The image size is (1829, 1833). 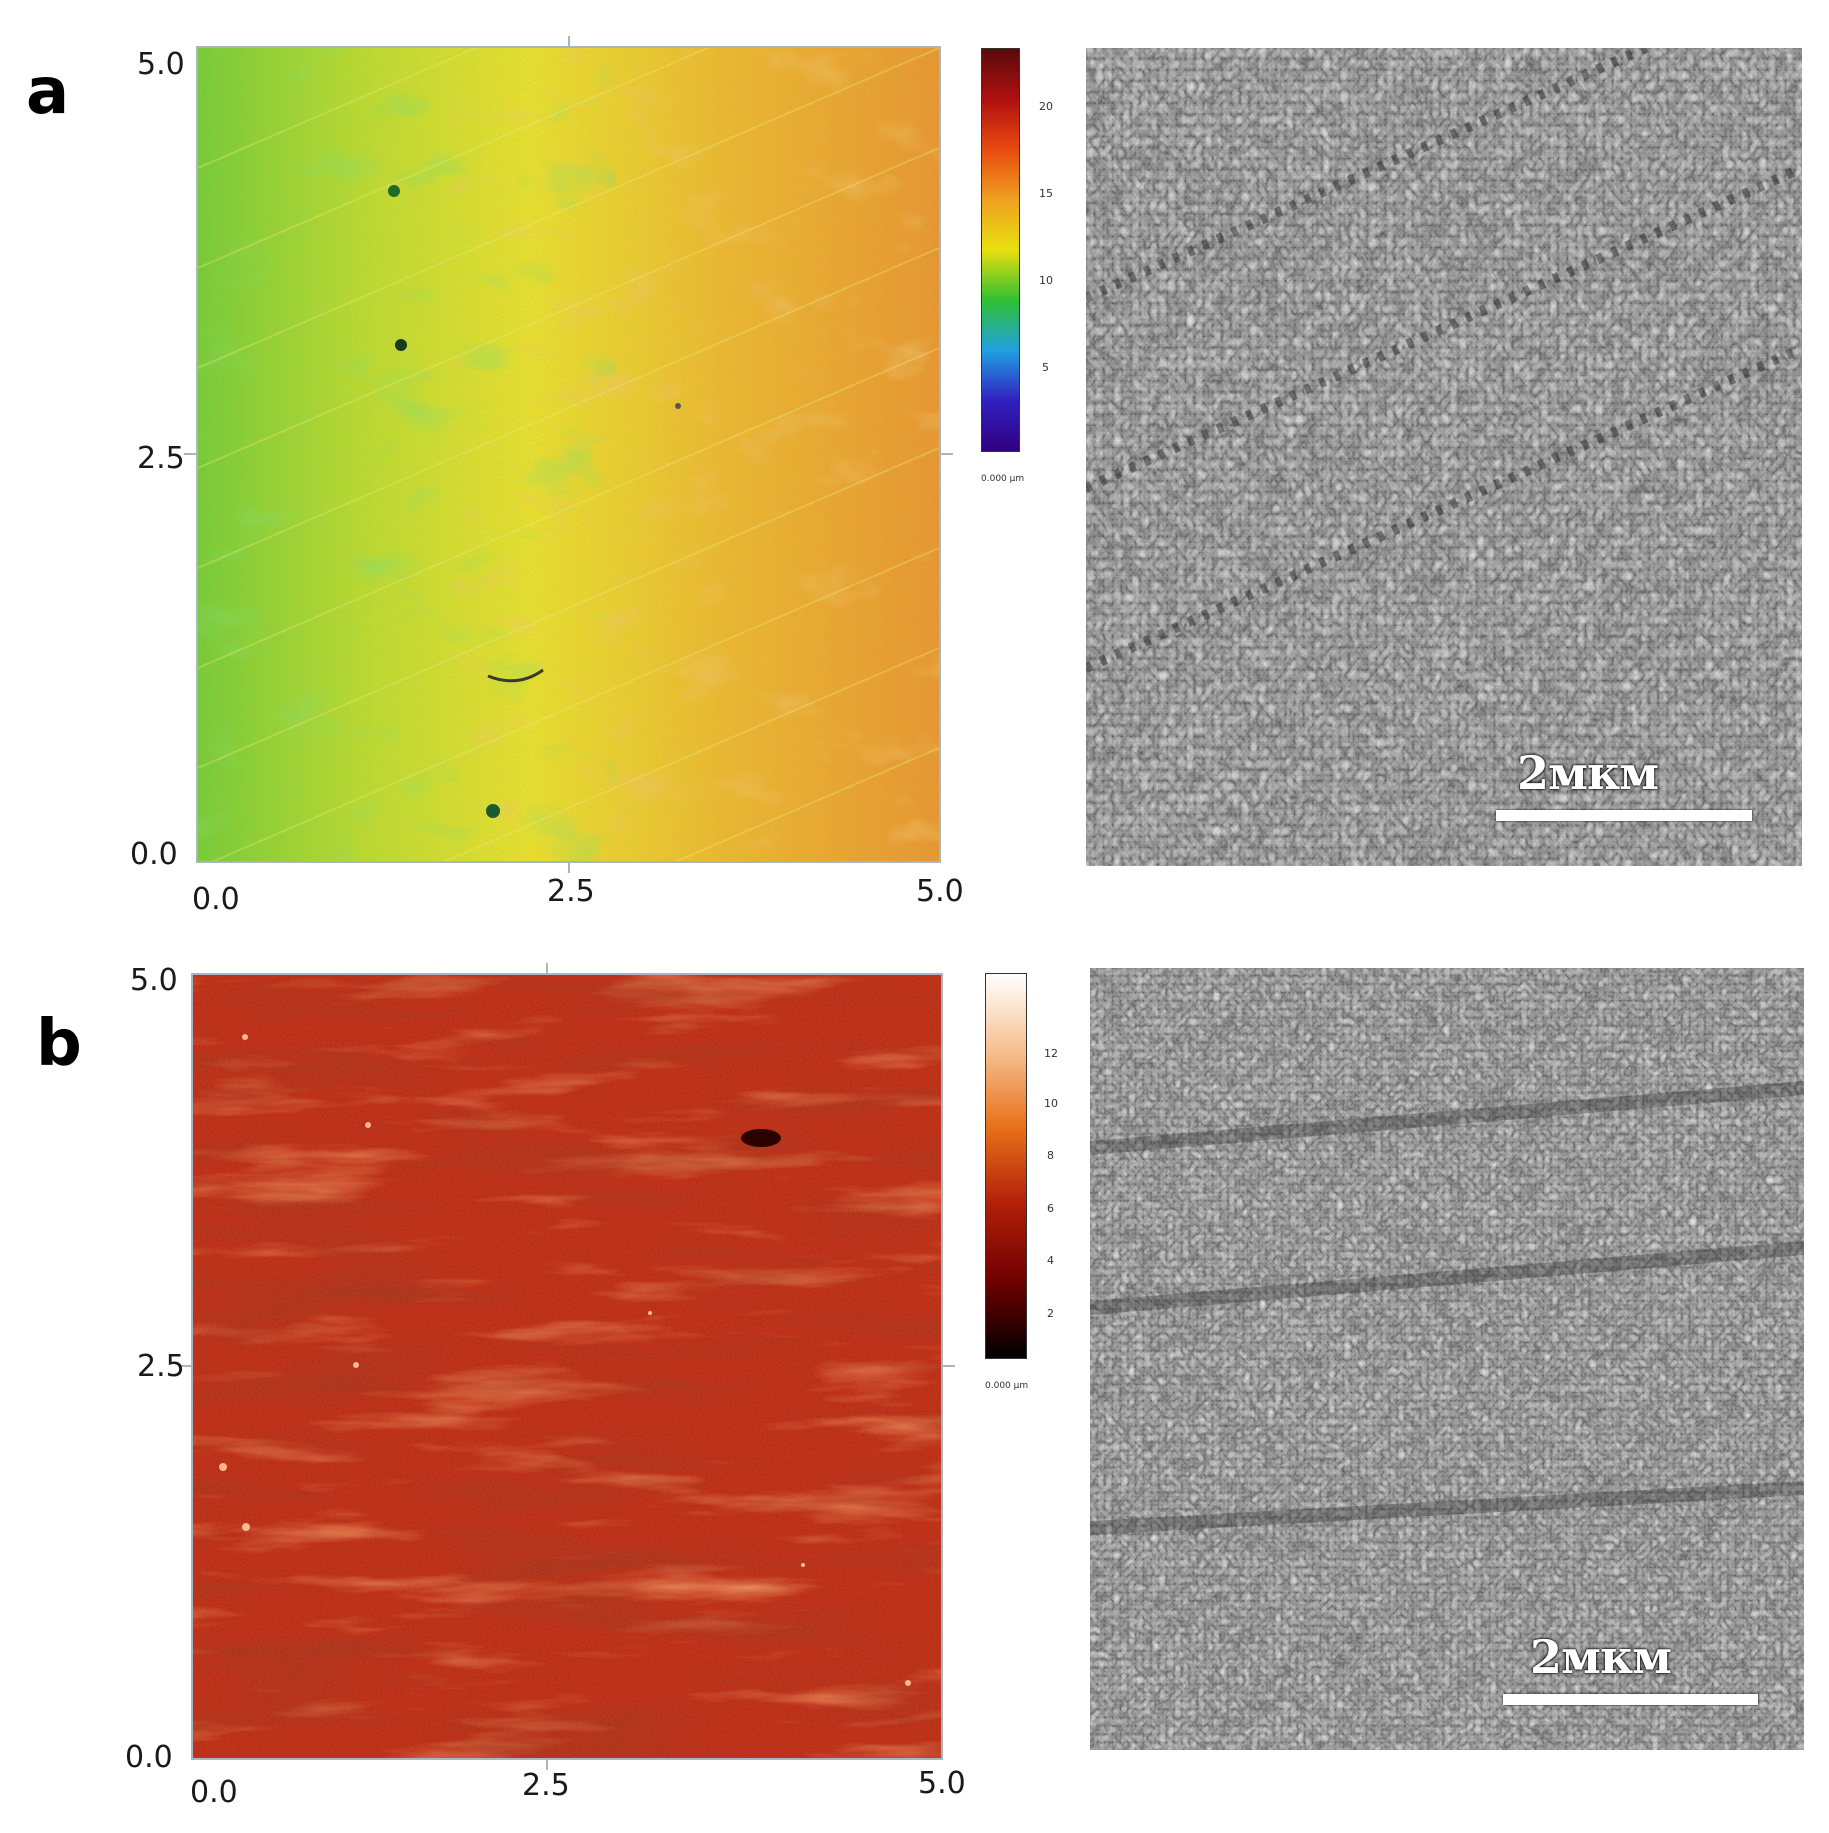 I want to click on colorbar-tick-label: 2, so click(x=1050, y=1313).